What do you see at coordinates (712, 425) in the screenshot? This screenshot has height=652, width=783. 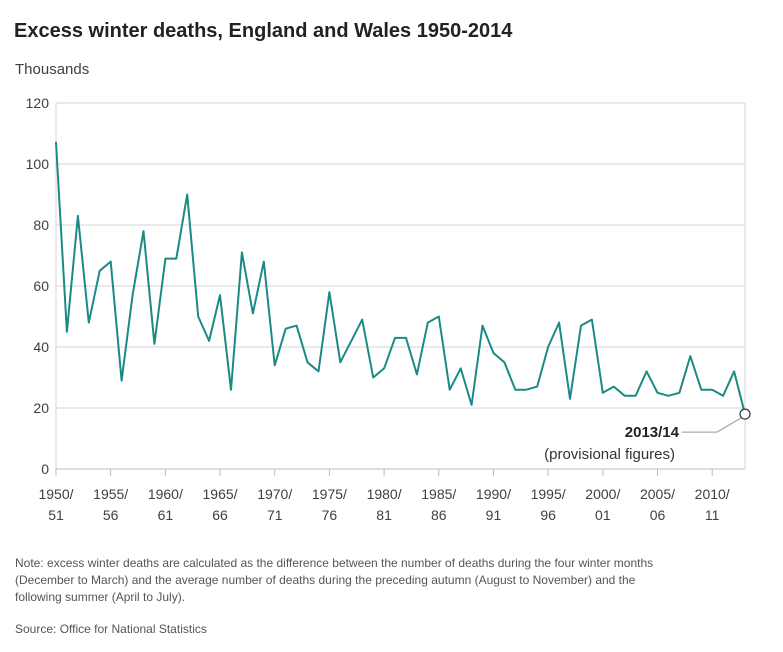 I see `annotation-leader-line` at bounding box center [712, 425].